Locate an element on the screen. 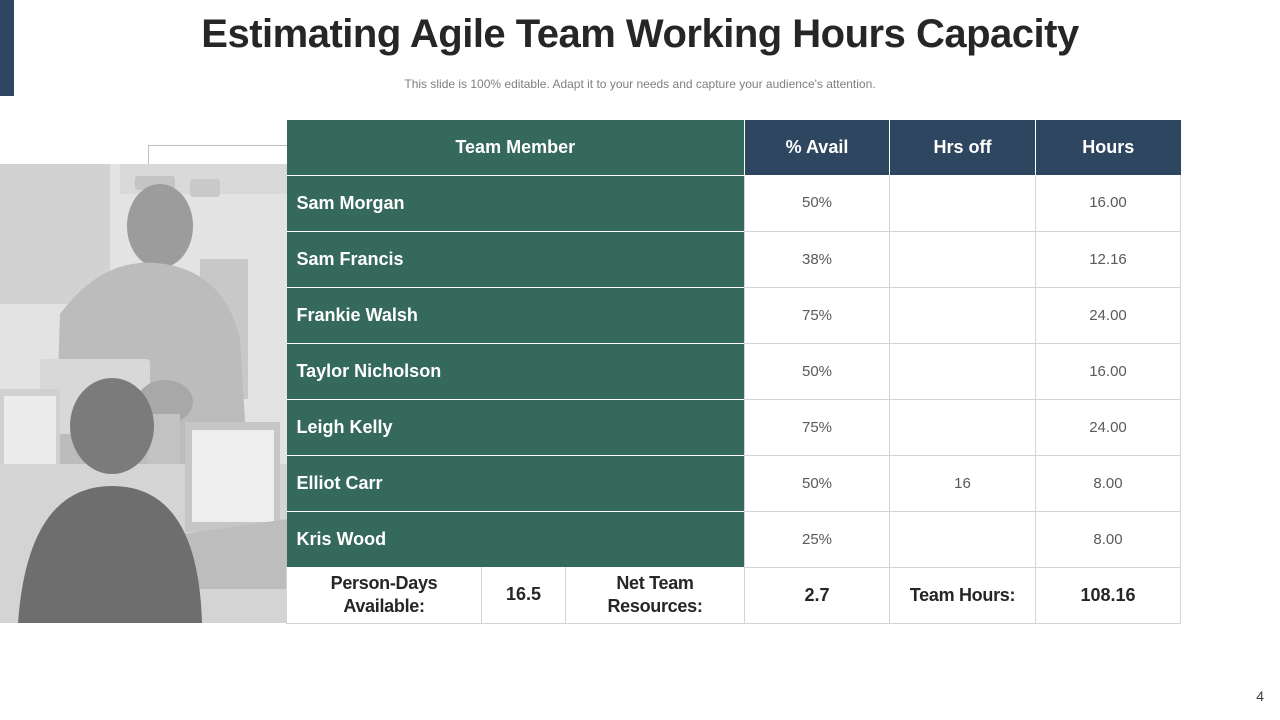 This screenshot has width=1280, height=720. table-row: Sam Morgan 50% 16.00 is located at coordinates (733, 203).